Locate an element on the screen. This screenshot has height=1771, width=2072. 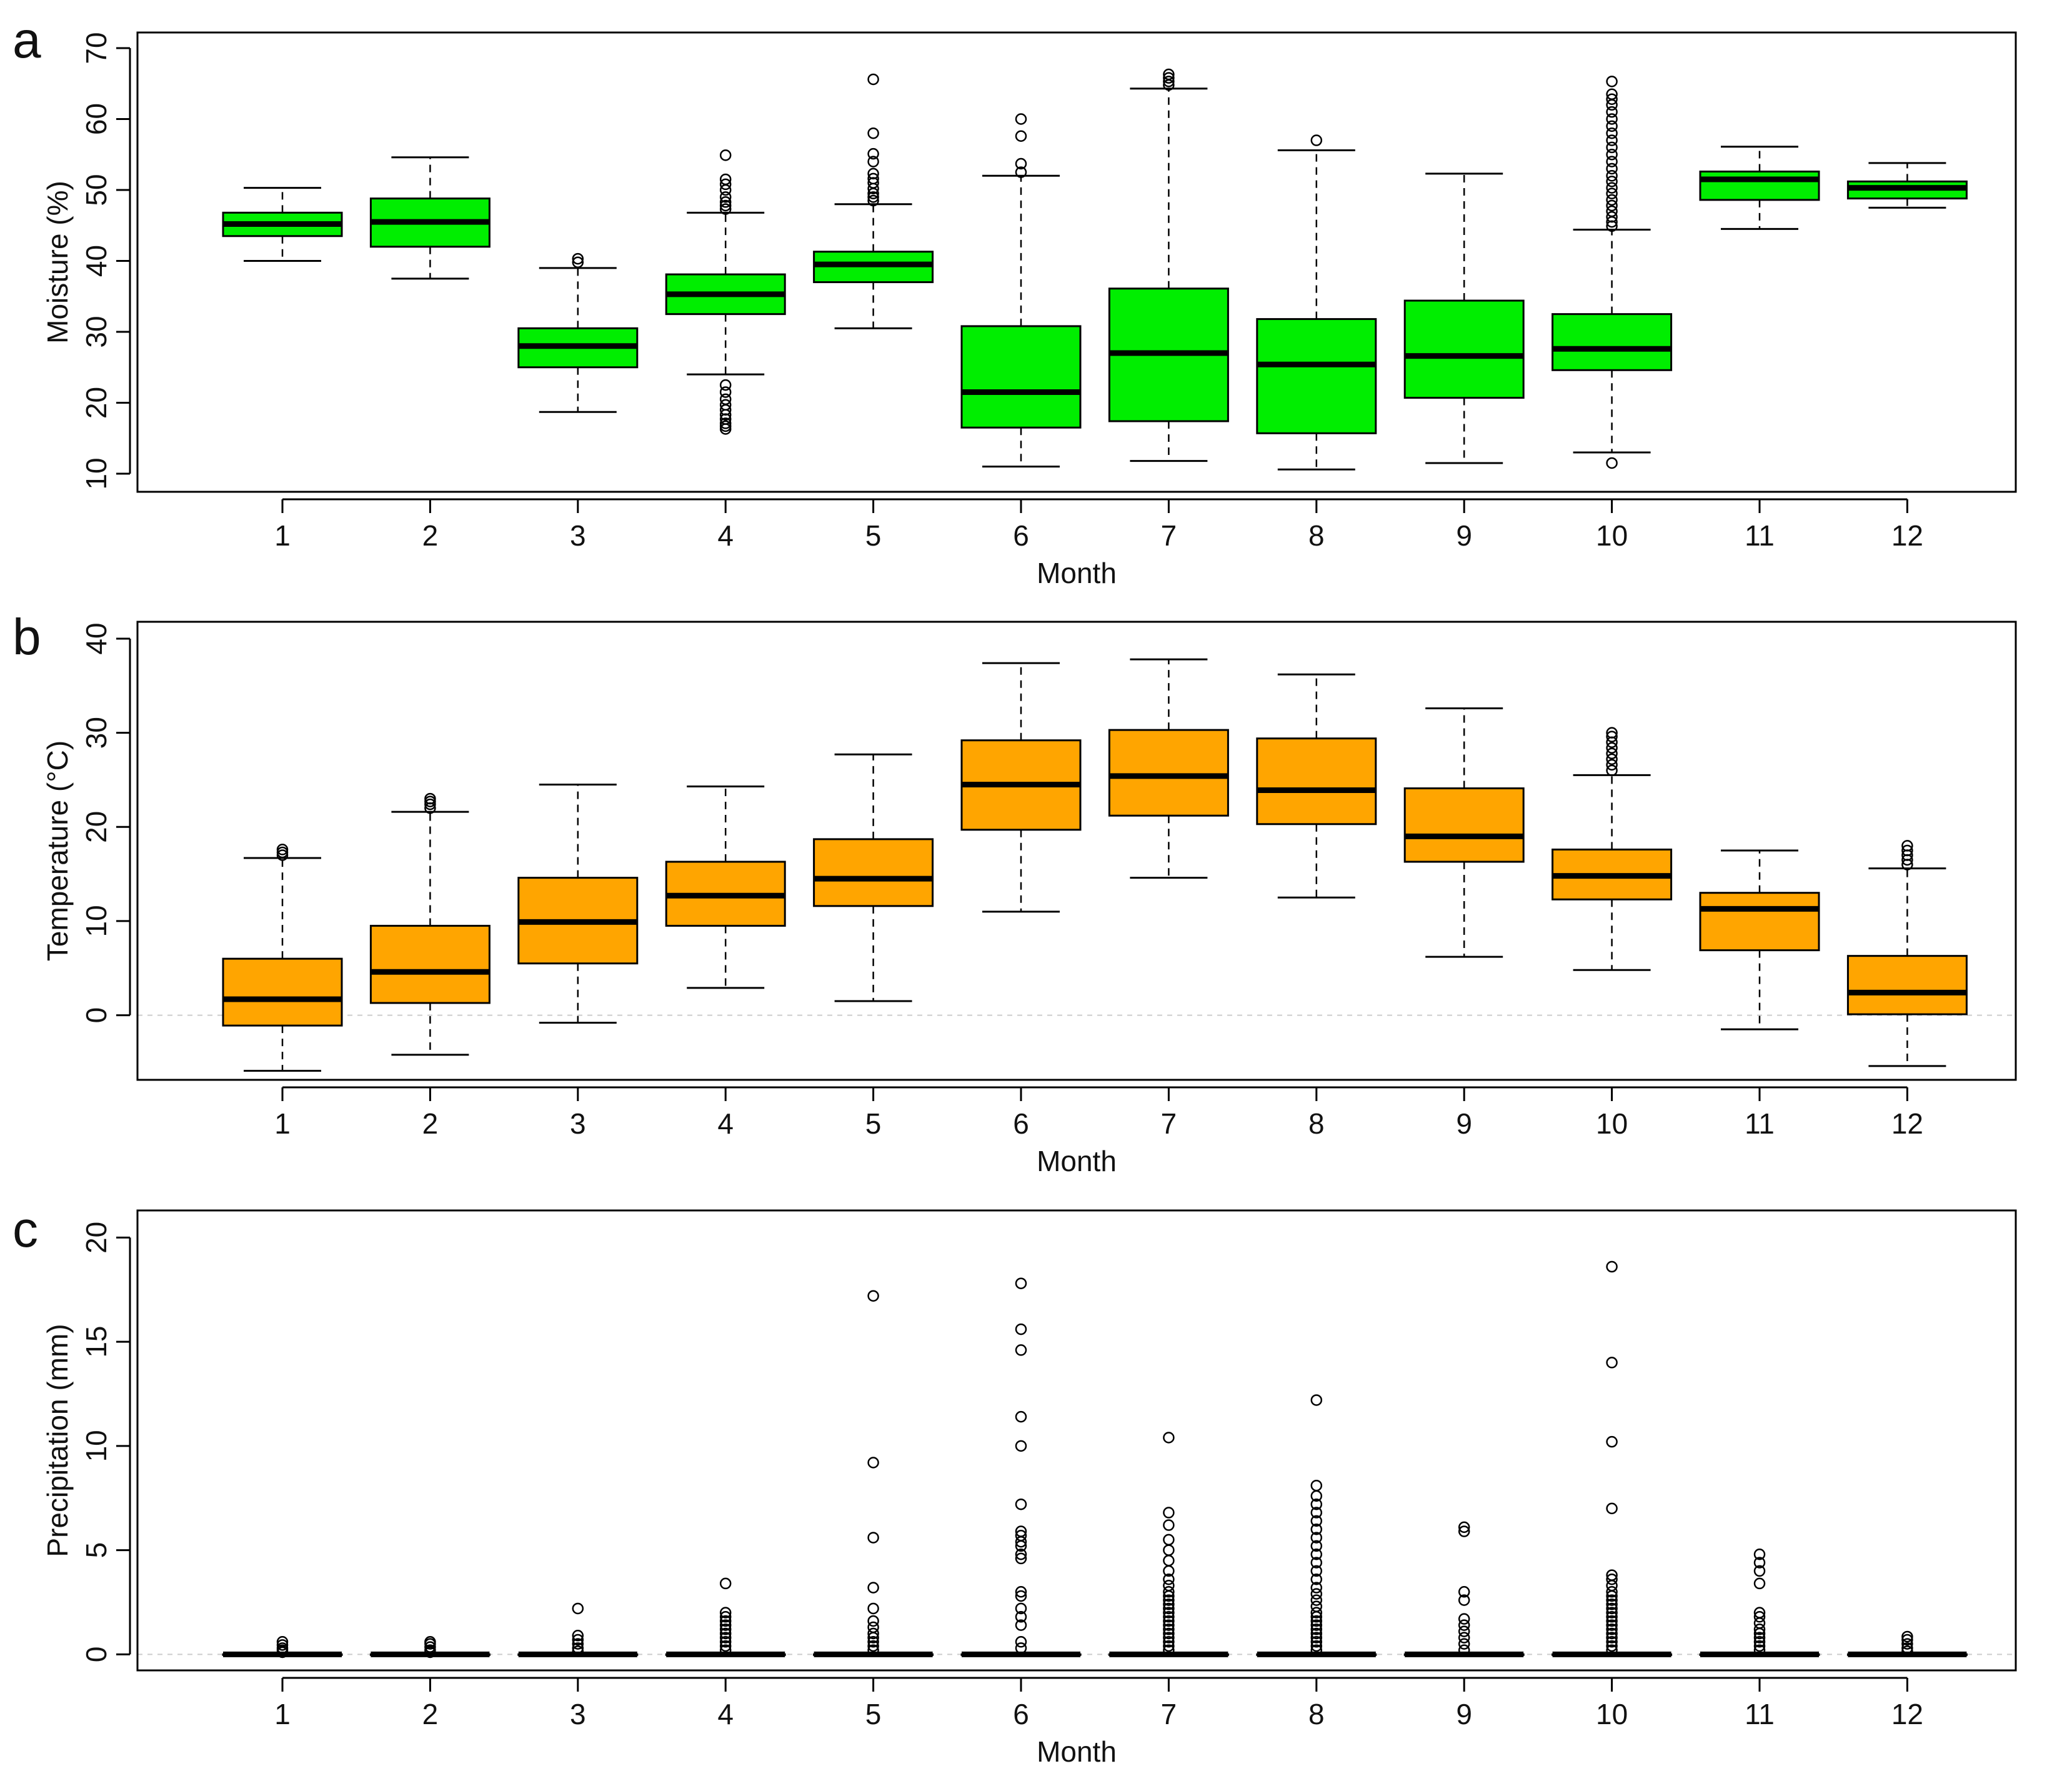
x-tick-label: 1 is located at coordinates (282, 1123).